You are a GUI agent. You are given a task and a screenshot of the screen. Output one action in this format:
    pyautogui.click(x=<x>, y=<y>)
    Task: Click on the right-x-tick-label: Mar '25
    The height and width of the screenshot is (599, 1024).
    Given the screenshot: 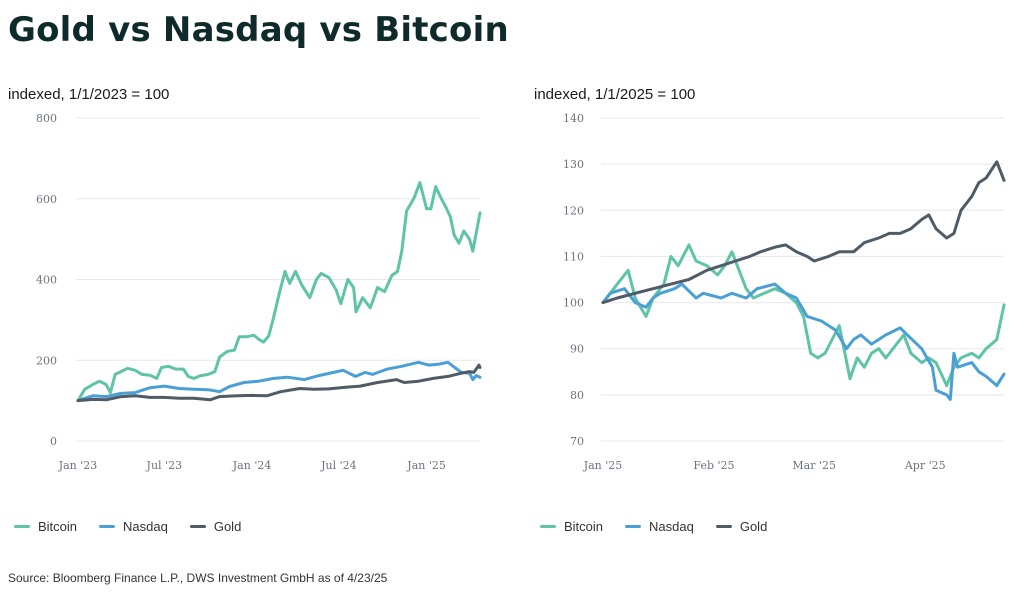 What is the action you would take?
    pyautogui.click(x=814, y=465)
    